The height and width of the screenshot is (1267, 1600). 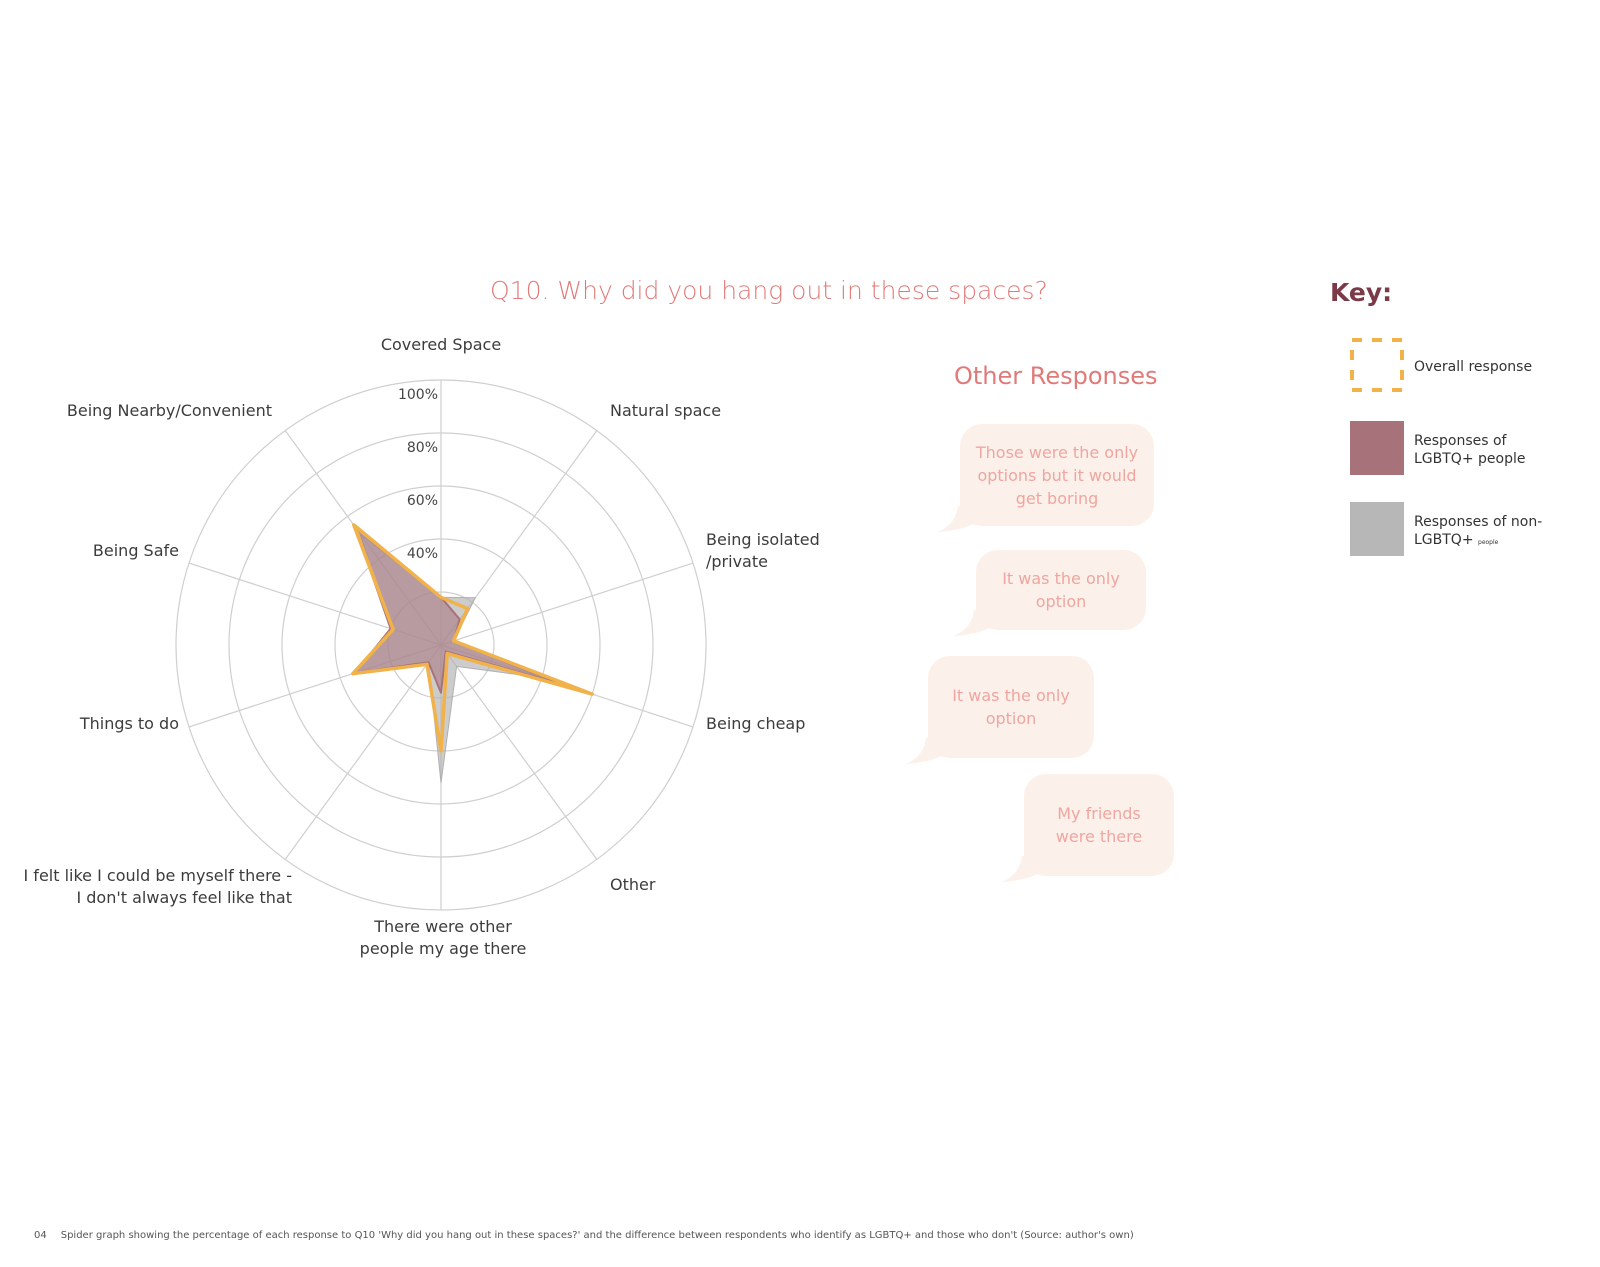 I want to click on axis-label: Things to do, so click(x=129, y=723).